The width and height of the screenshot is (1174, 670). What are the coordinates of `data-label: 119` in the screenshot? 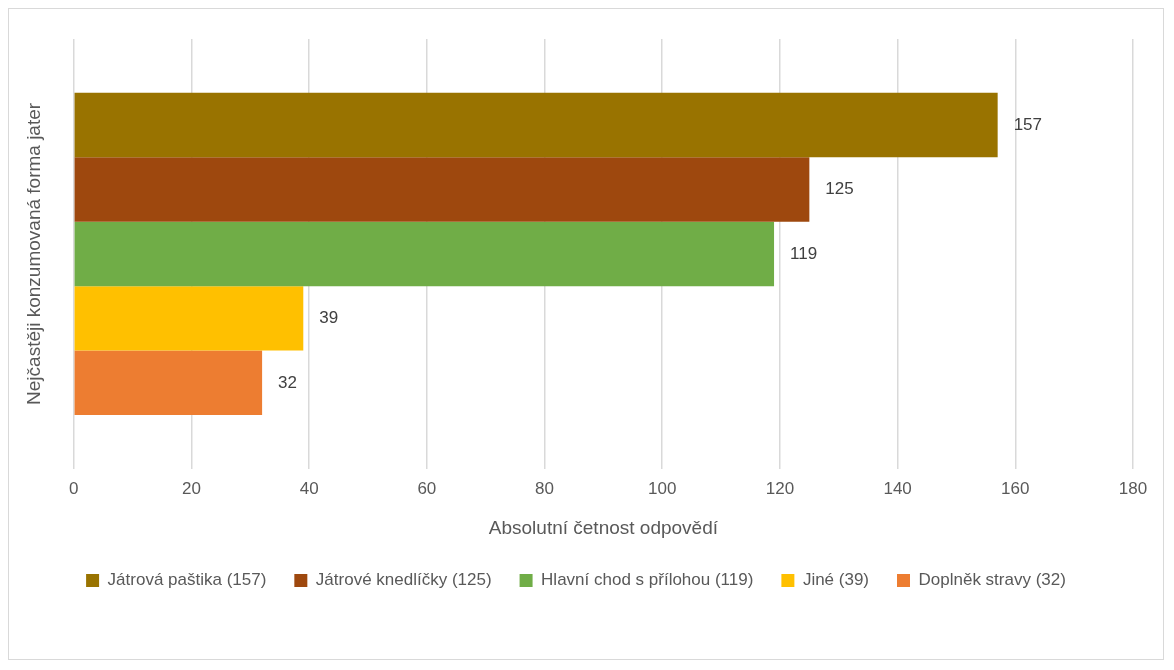 It's located at (804, 253).